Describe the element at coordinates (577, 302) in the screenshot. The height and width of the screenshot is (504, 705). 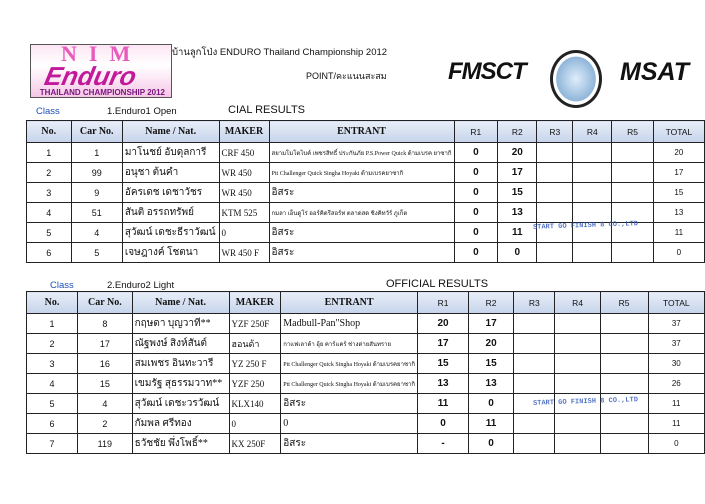
I see `column-header: R4` at that location.